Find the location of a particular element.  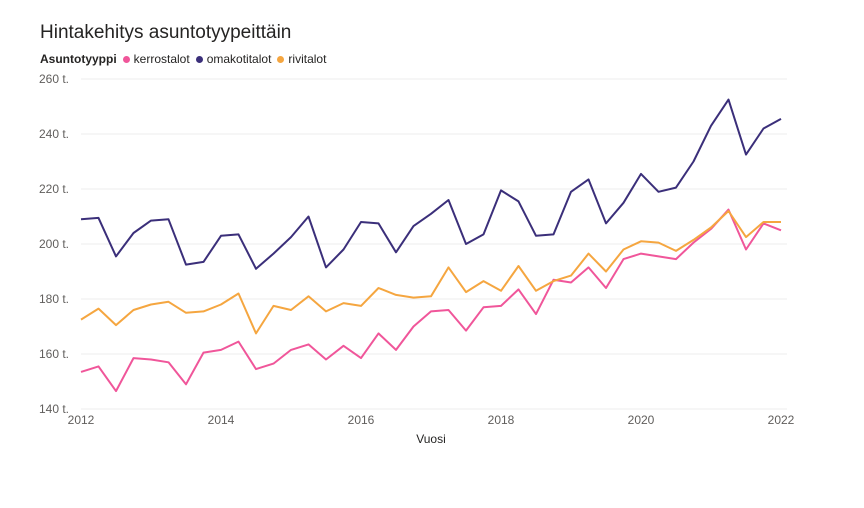

legend-item-rivitalot: rivitalot is located at coordinates (301, 59).